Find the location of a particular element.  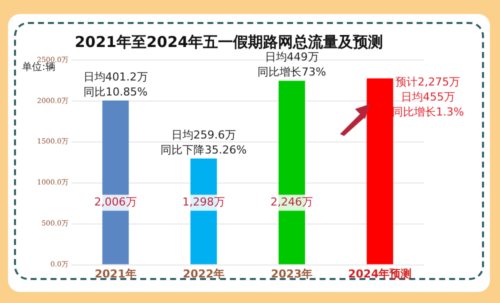

chart-title: 2021年至2024年五一假期路网总流量及预测 is located at coordinates (229, 41).